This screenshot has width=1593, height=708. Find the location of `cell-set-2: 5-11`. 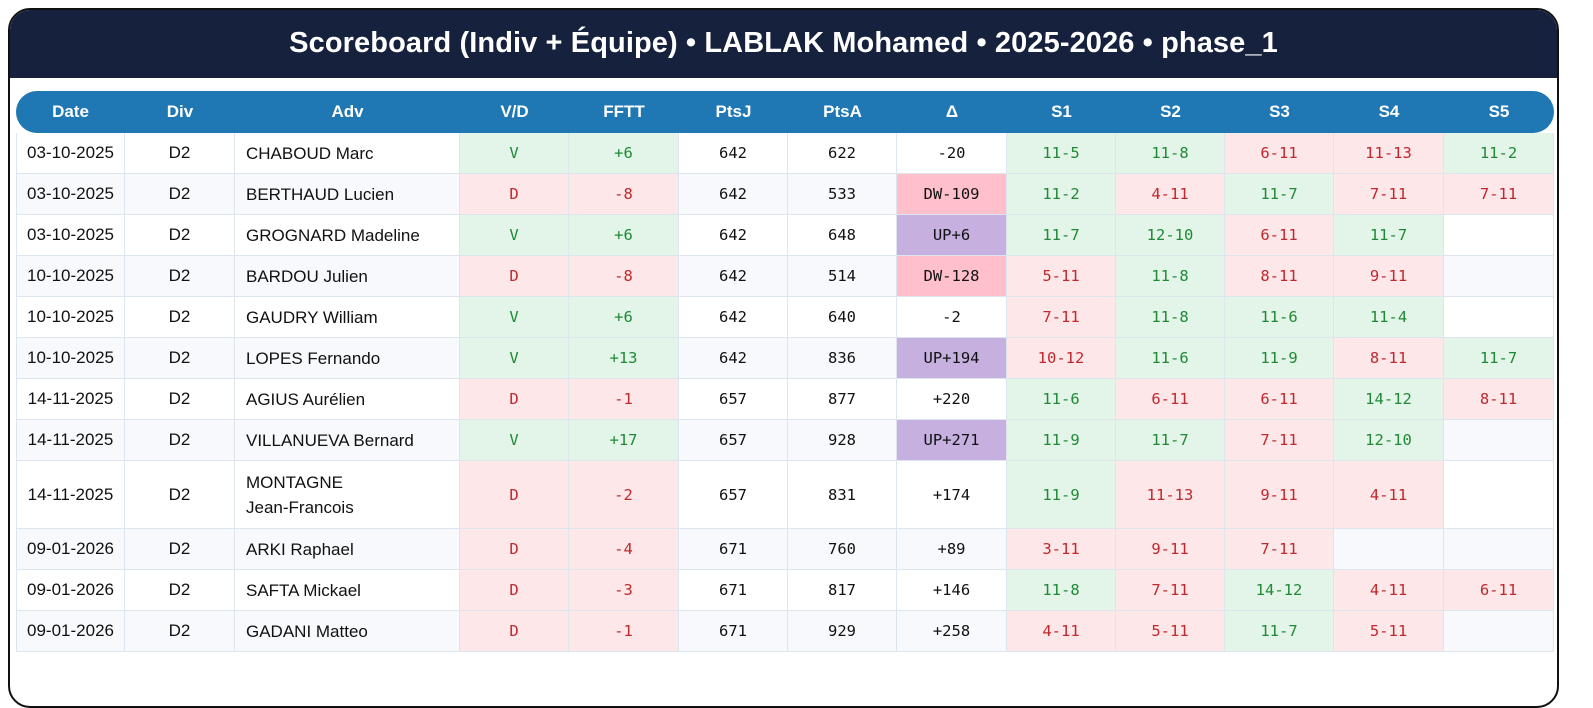

cell-set-2: 5-11 is located at coordinates (1170, 631).